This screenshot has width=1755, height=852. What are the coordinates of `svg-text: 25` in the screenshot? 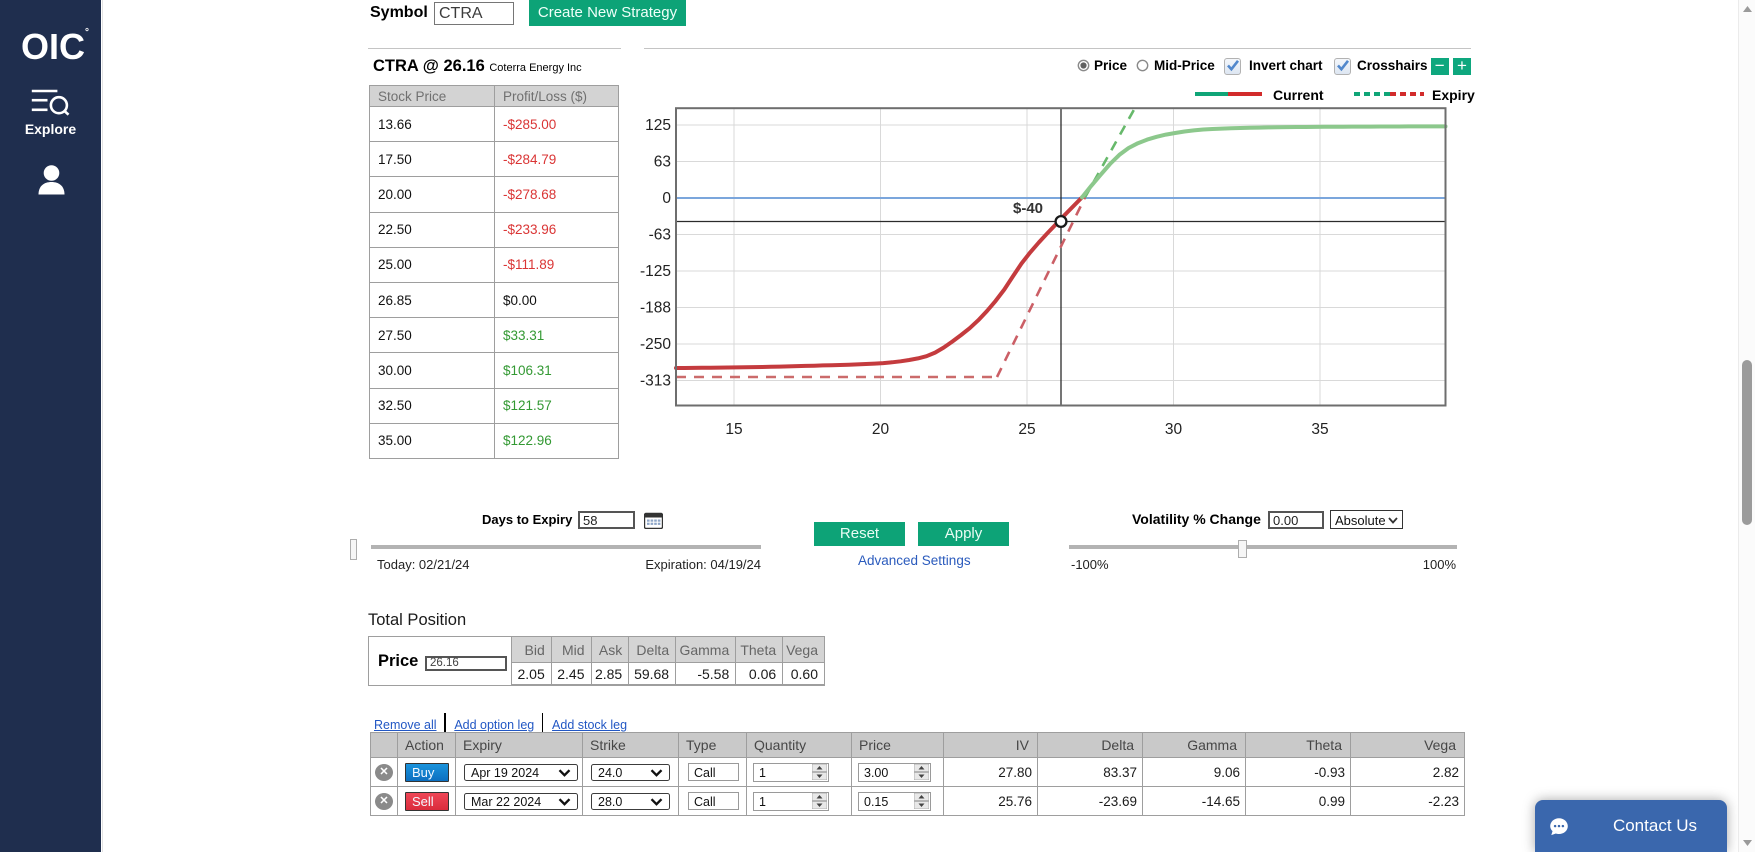 It's located at (1026, 429).